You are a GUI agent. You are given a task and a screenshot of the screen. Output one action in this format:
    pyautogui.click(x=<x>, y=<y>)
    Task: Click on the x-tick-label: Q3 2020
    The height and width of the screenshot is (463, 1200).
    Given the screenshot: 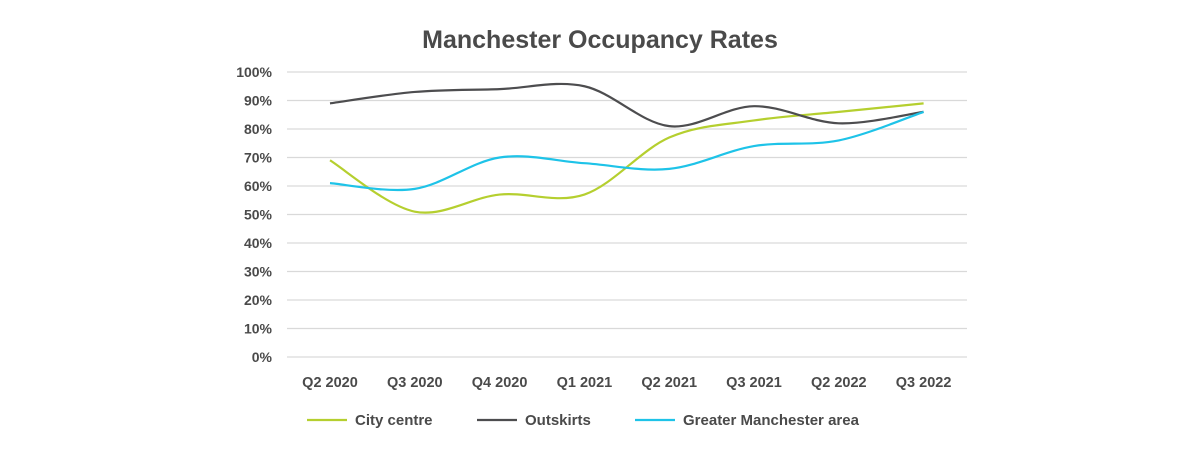 What is the action you would take?
    pyautogui.click(x=415, y=383)
    